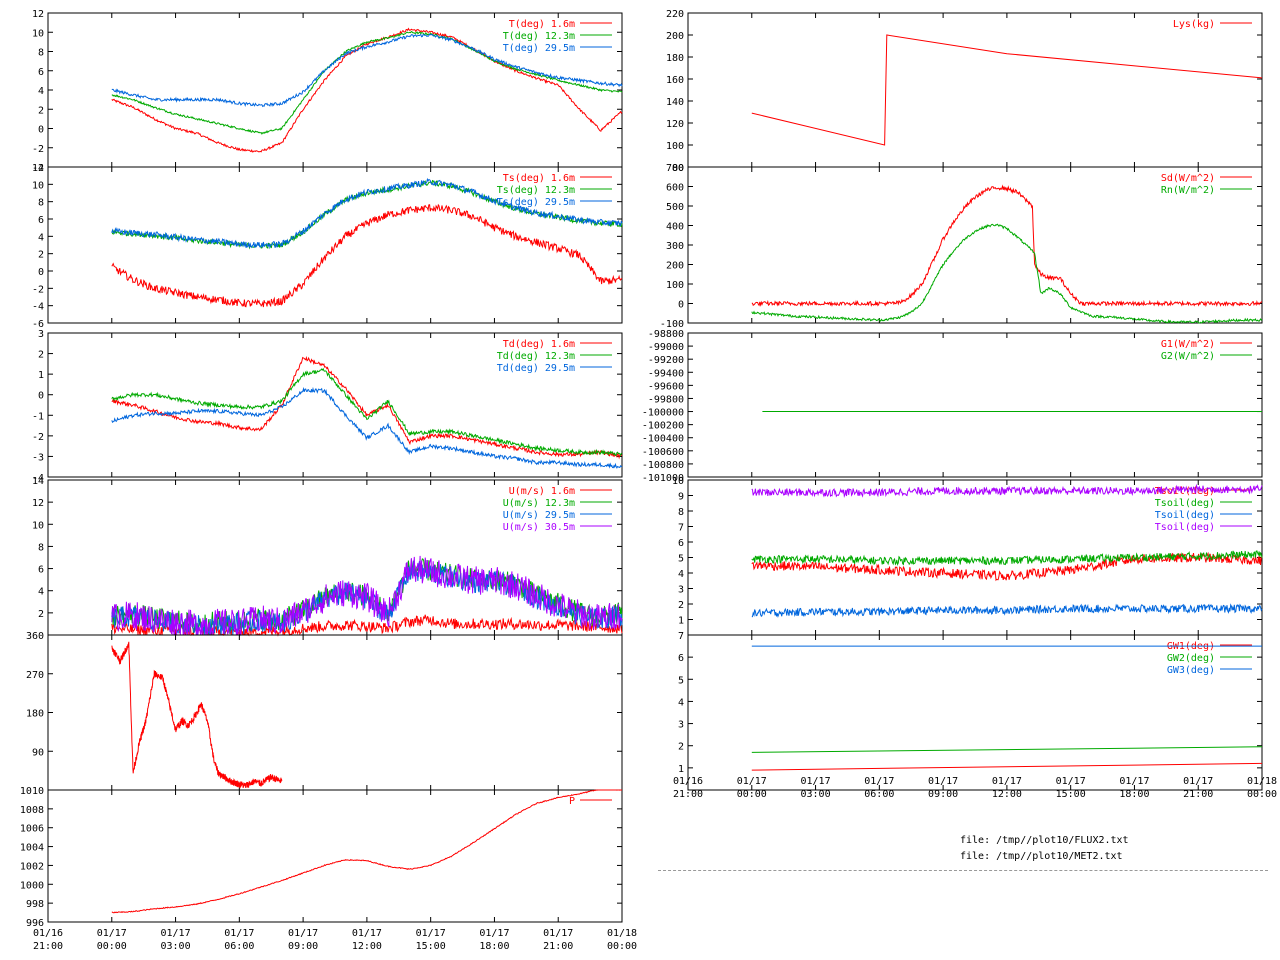 The height and width of the screenshot is (960, 1280). I want to click on x-tick-label: 01/16, so click(688, 781).